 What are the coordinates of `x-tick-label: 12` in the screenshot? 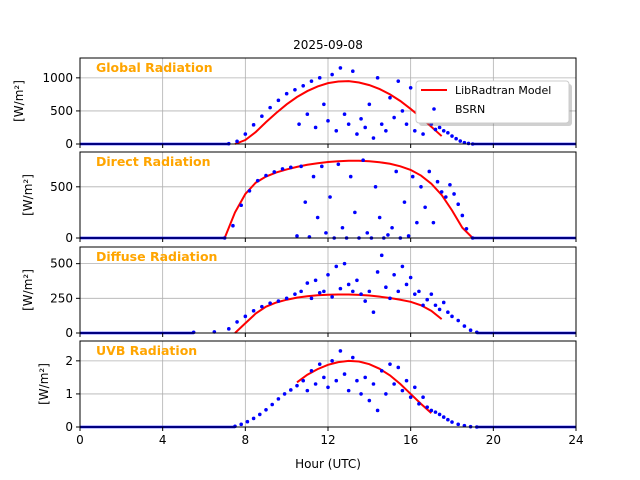 It's located at (327, 440).